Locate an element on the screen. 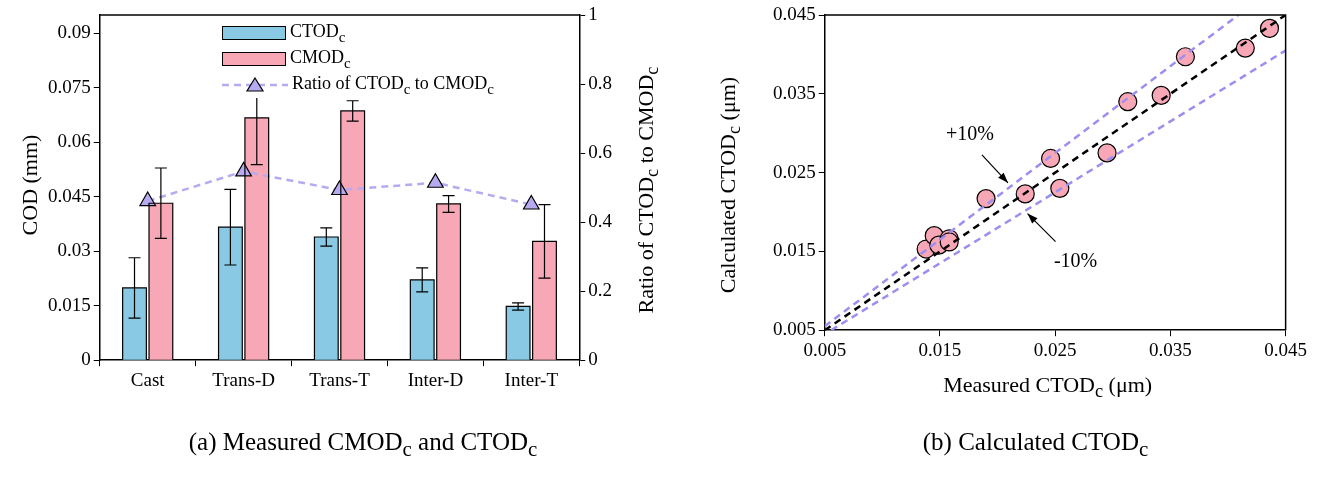 The image size is (1317, 478). y2-tick-label: 0.4 is located at coordinates (600, 221).